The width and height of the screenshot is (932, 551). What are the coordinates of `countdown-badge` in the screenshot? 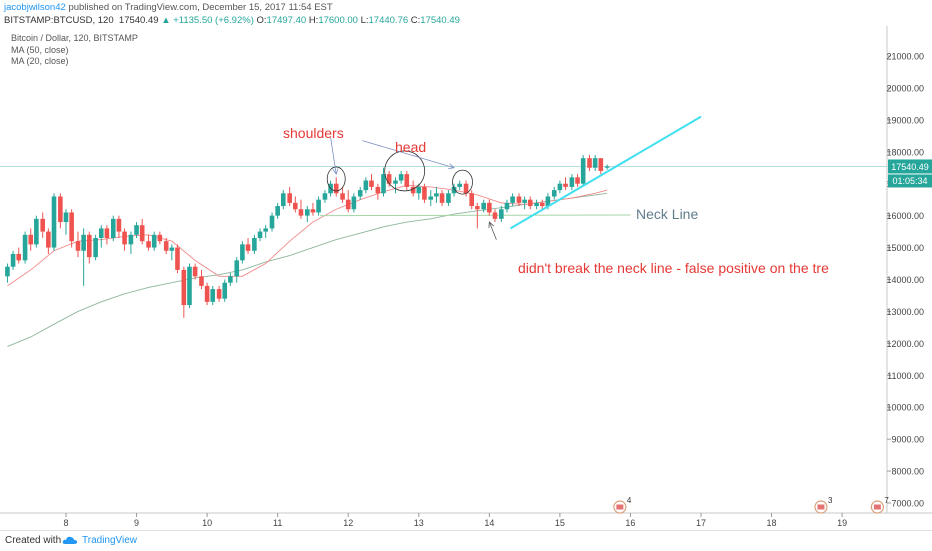 It's located at (910, 181).